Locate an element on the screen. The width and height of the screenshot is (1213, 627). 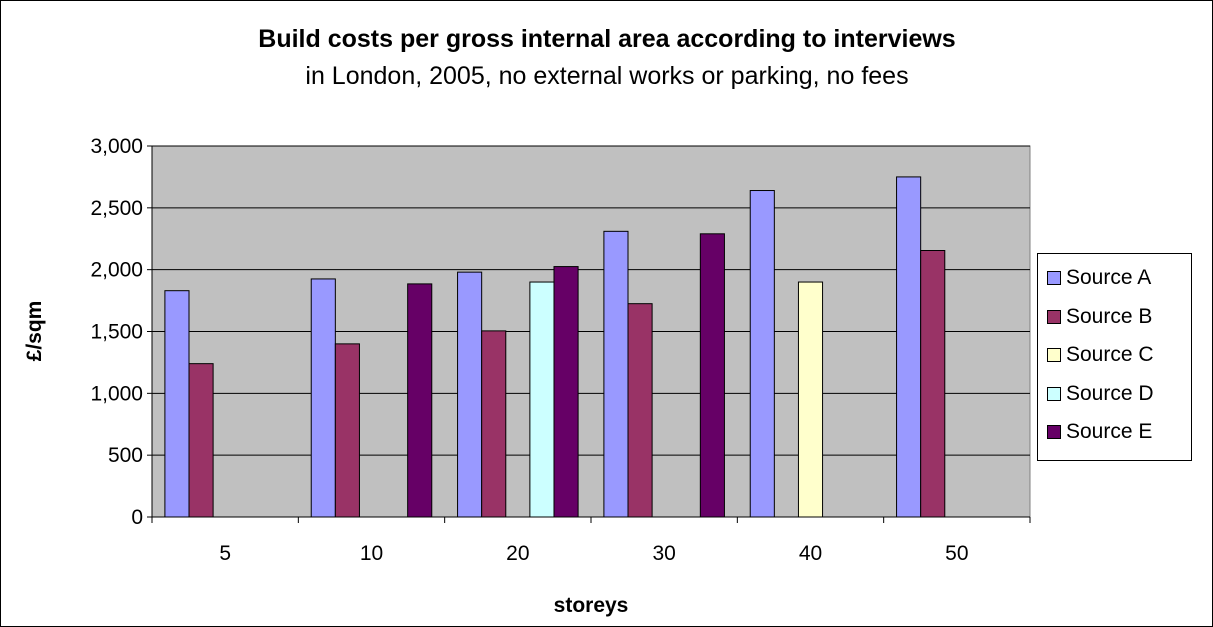
x-tick-label: 10 is located at coordinates (371, 553).